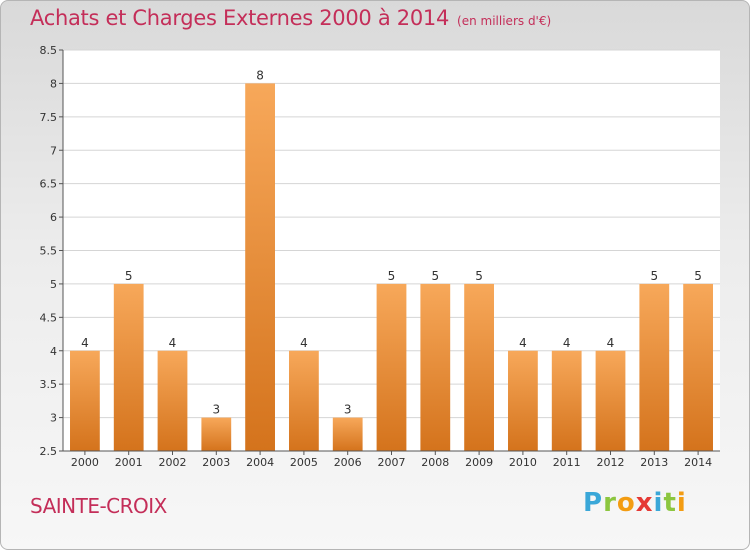 The width and height of the screenshot is (750, 550). What do you see at coordinates (654, 462) in the screenshot?
I see `x-tick-label: 2013` at bounding box center [654, 462].